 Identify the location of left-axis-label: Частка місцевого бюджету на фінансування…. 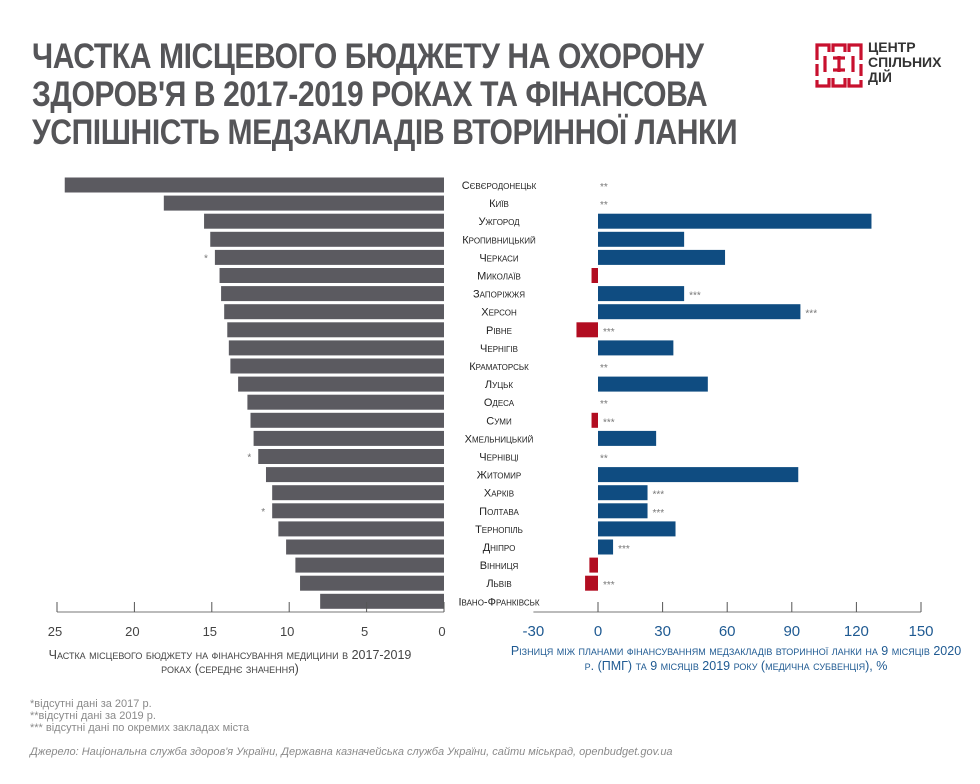
(230, 662).